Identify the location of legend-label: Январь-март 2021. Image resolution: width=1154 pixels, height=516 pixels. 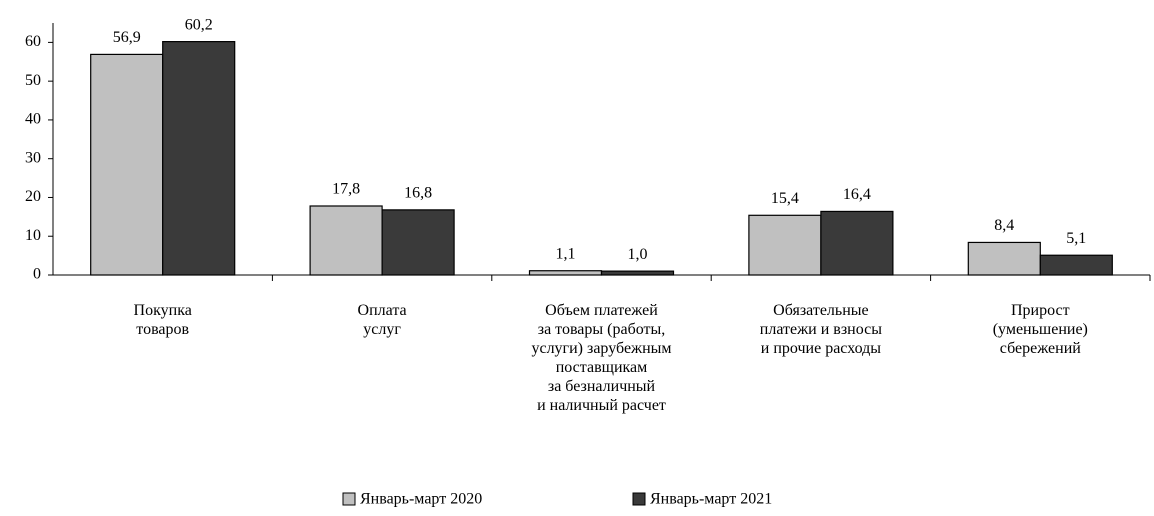
(711, 499).